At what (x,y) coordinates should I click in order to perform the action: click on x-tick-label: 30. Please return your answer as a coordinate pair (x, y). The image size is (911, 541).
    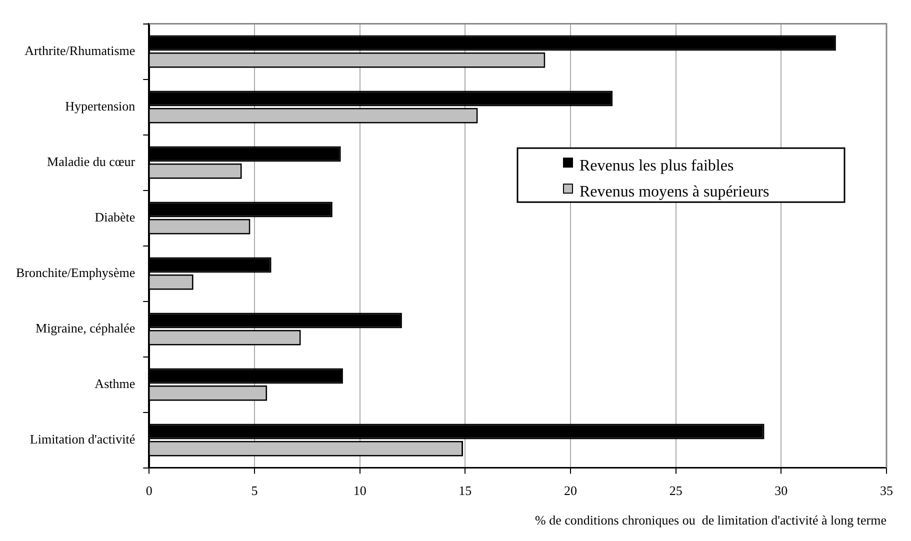
    Looking at the image, I should click on (781, 490).